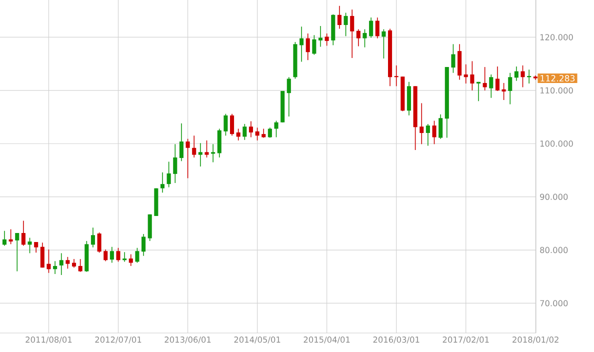  I want to click on x-tick-label: 2017/02/01, so click(465, 340).